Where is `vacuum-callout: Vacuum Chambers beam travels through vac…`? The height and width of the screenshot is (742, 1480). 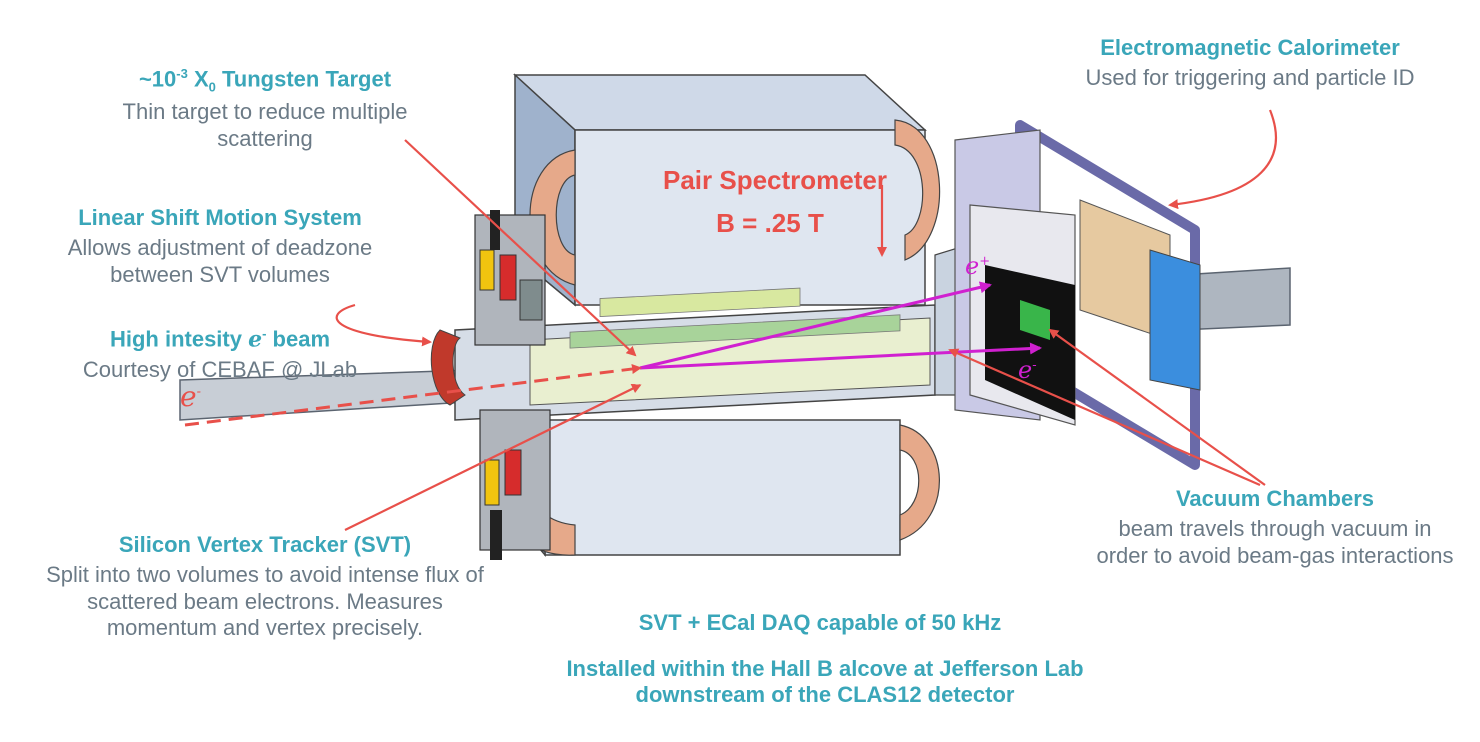 vacuum-callout: Vacuum Chambers beam travels through vac… is located at coordinates (1275, 527).